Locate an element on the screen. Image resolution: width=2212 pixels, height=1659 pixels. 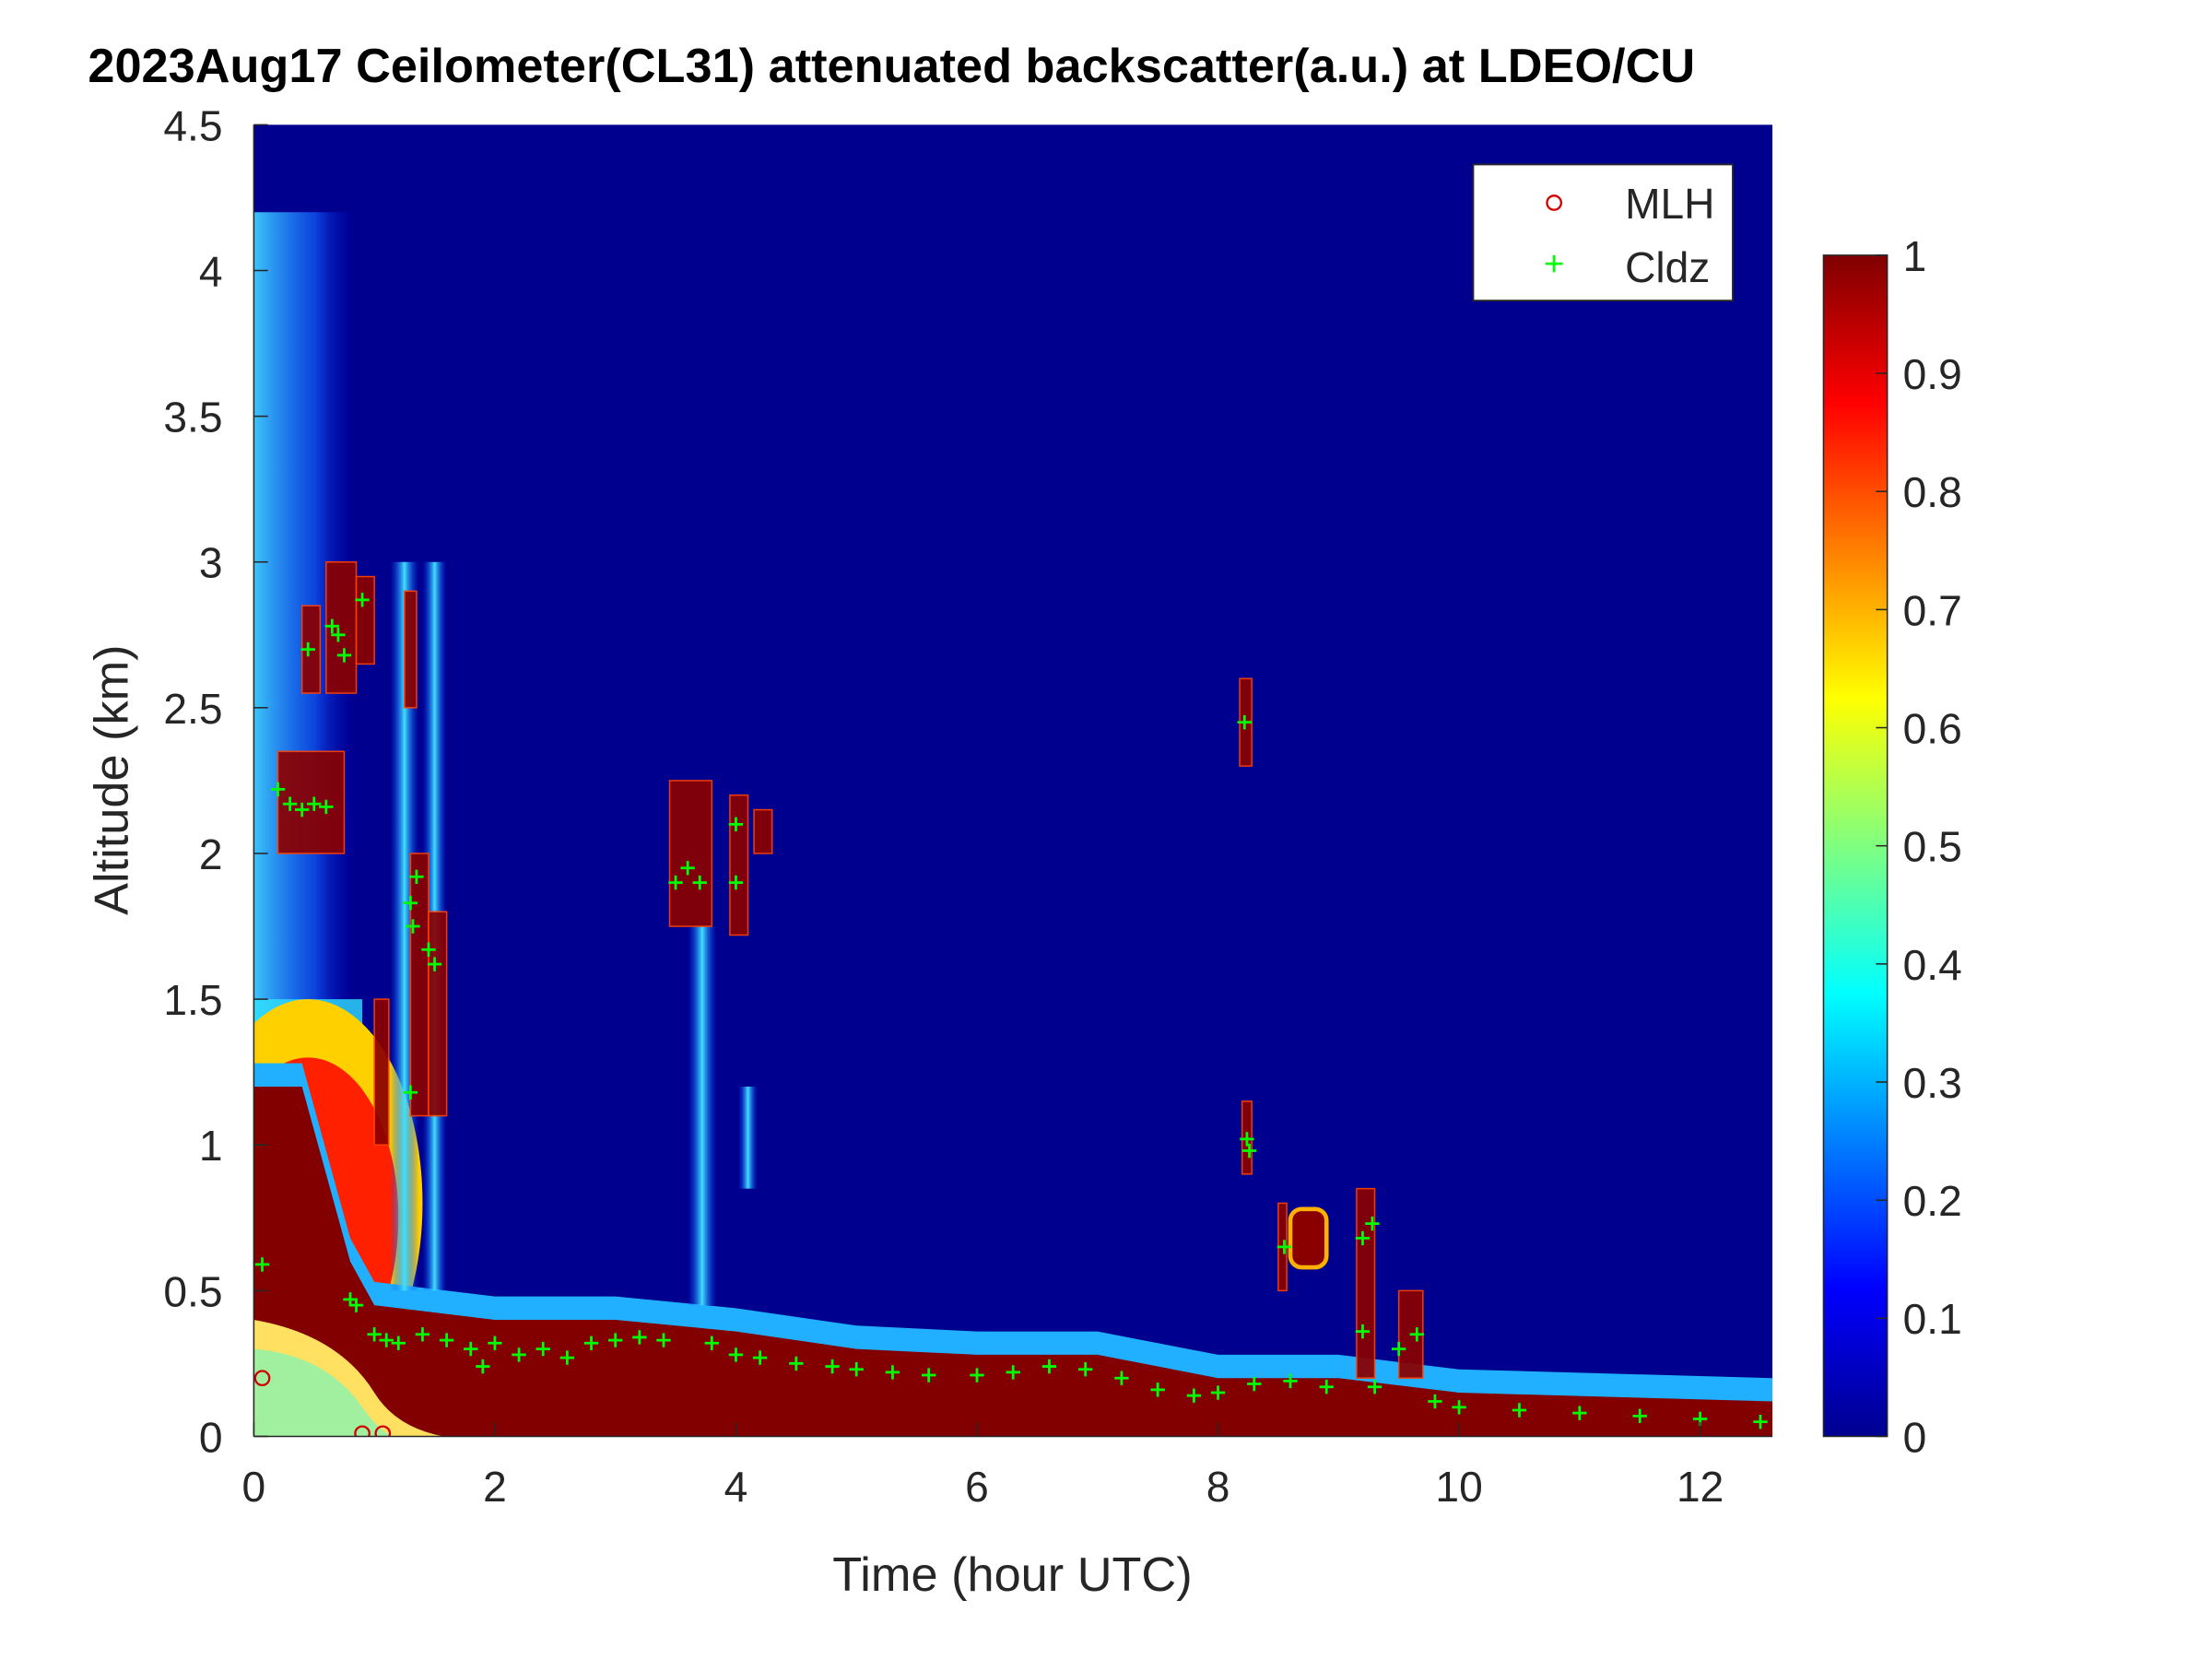
colorbar-tick-label: 1 is located at coordinates (1915, 256).